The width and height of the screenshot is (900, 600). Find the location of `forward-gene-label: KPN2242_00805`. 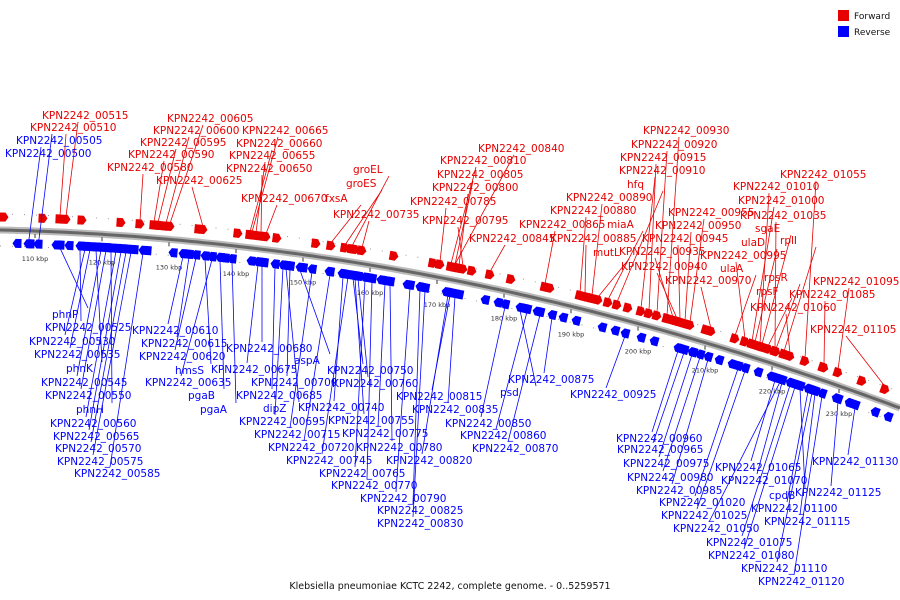

forward-gene-label: KPN2242_00805 is located at coordinates (480, 175).